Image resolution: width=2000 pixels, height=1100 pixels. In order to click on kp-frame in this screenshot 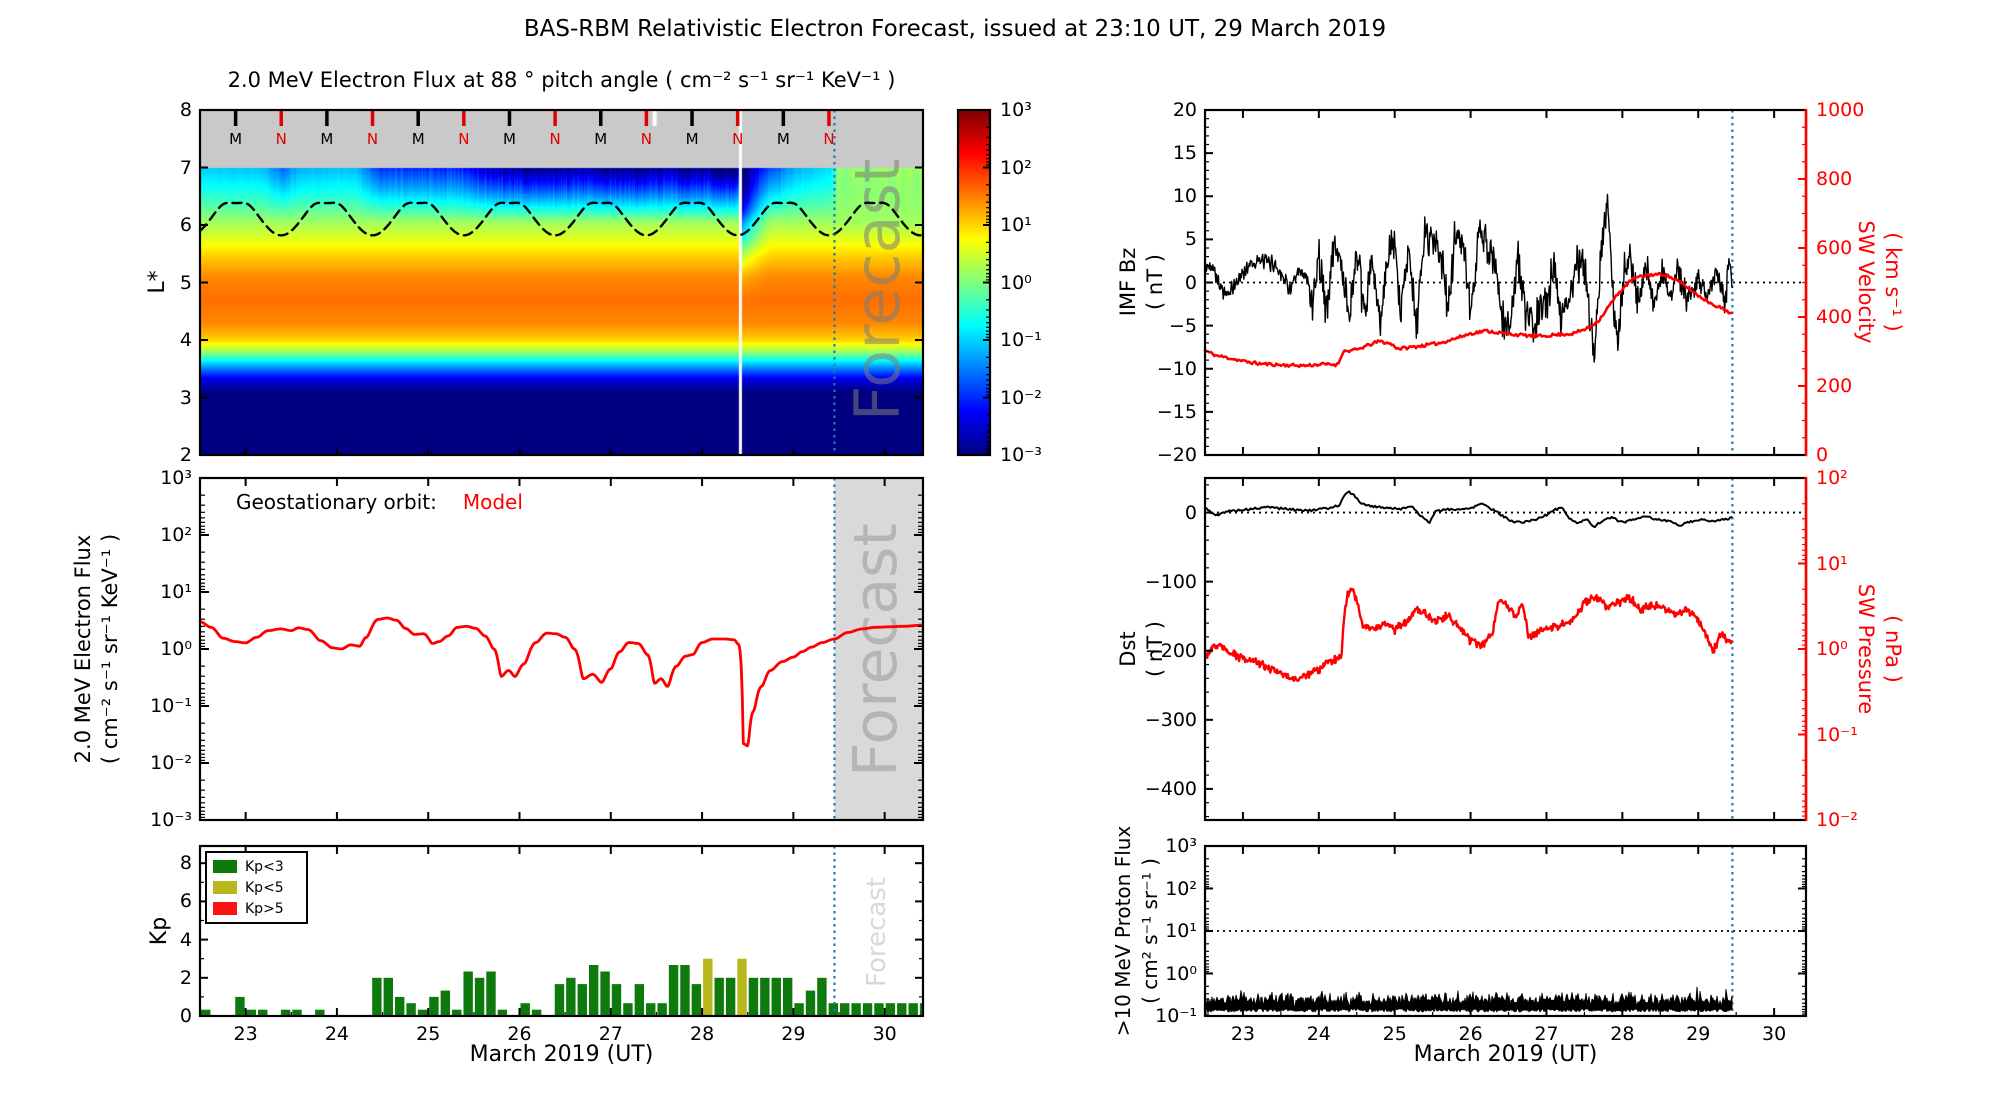, I will do `click(561, 931)`.